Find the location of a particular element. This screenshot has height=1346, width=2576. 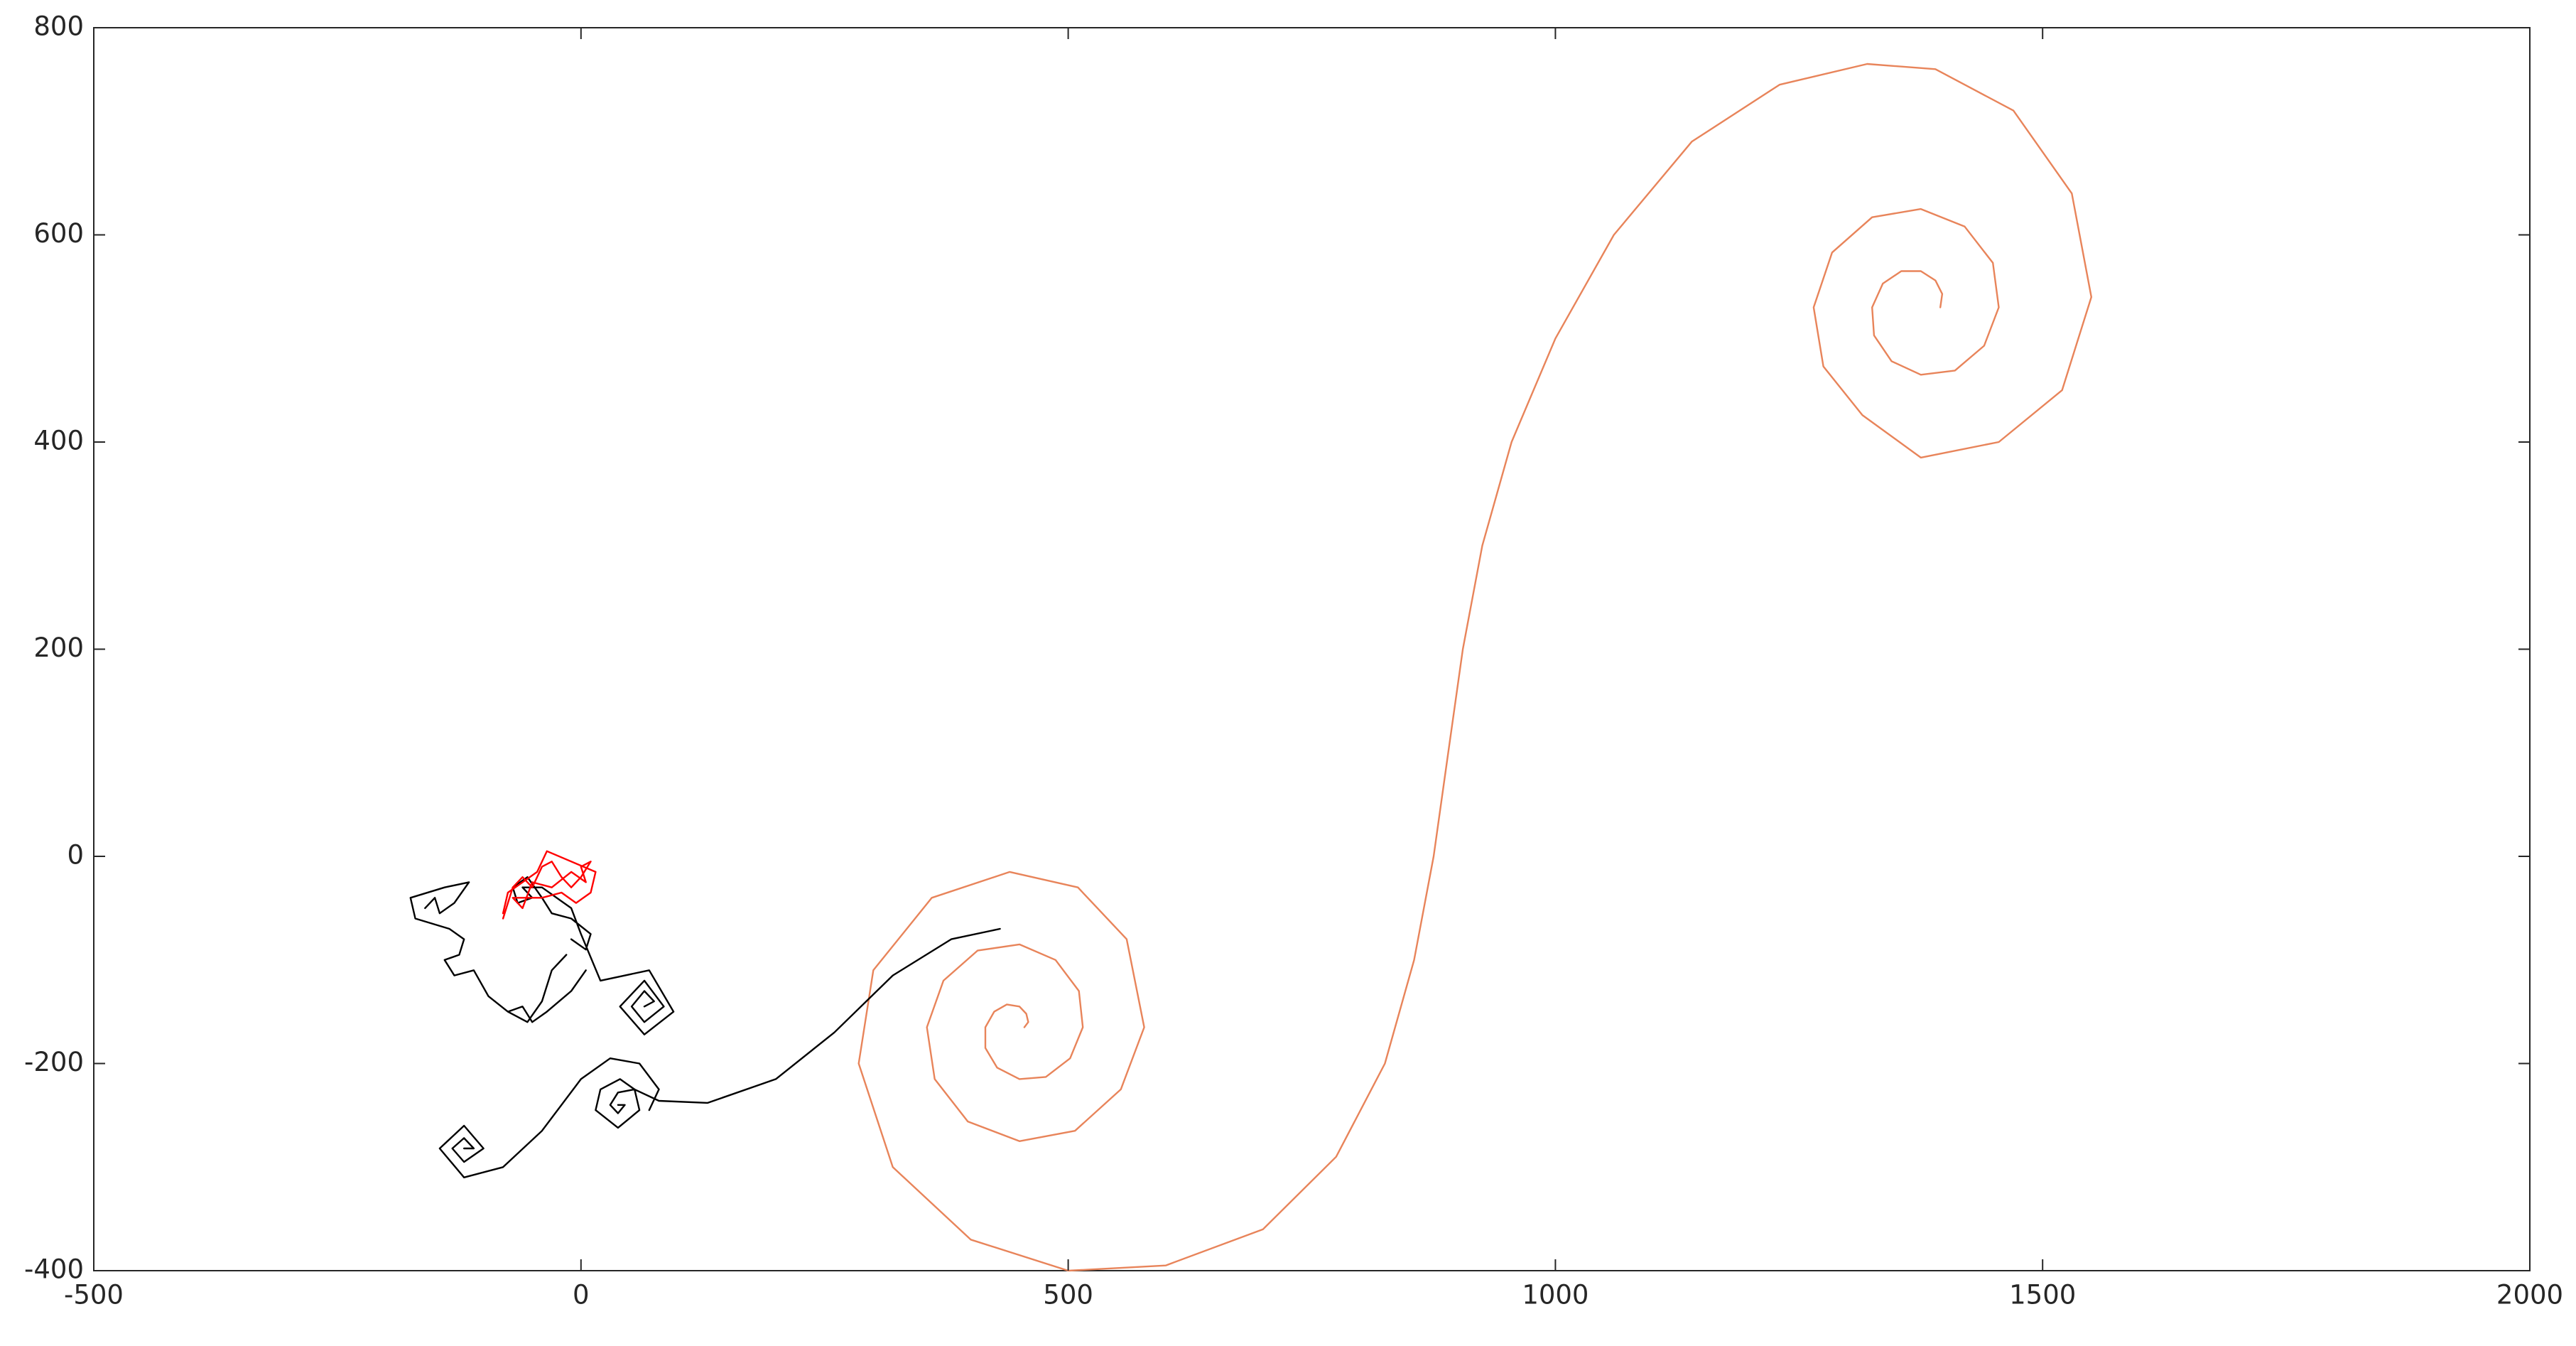

y-tick-label: 0 is located at coordinates (75, 856).